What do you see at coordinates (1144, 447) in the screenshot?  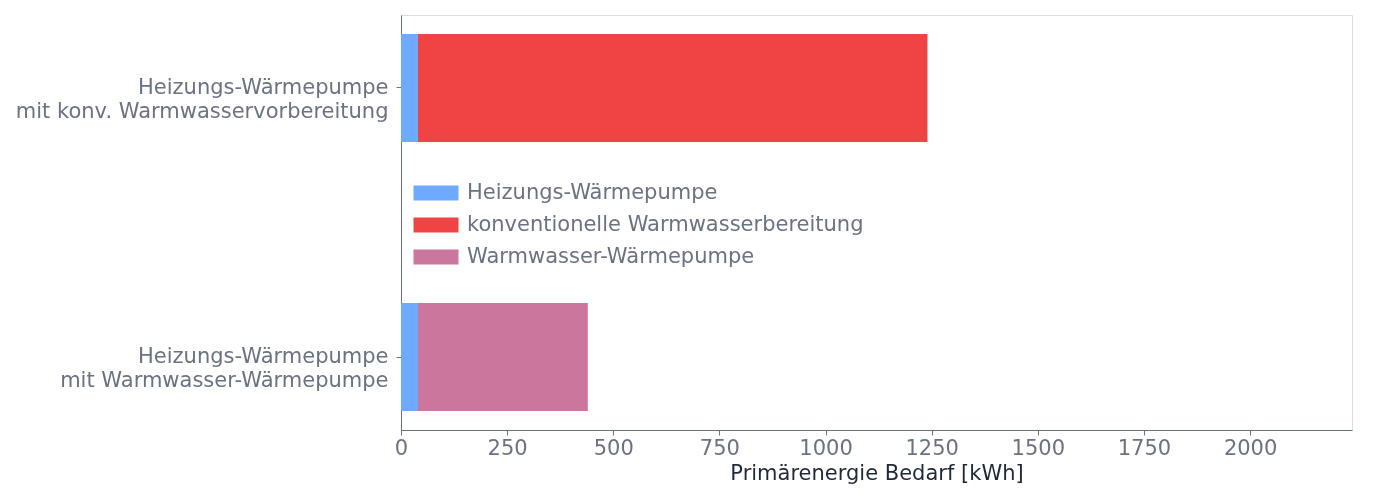 I see `x-tick-label: 1750` at bounding box center [1144, 447].